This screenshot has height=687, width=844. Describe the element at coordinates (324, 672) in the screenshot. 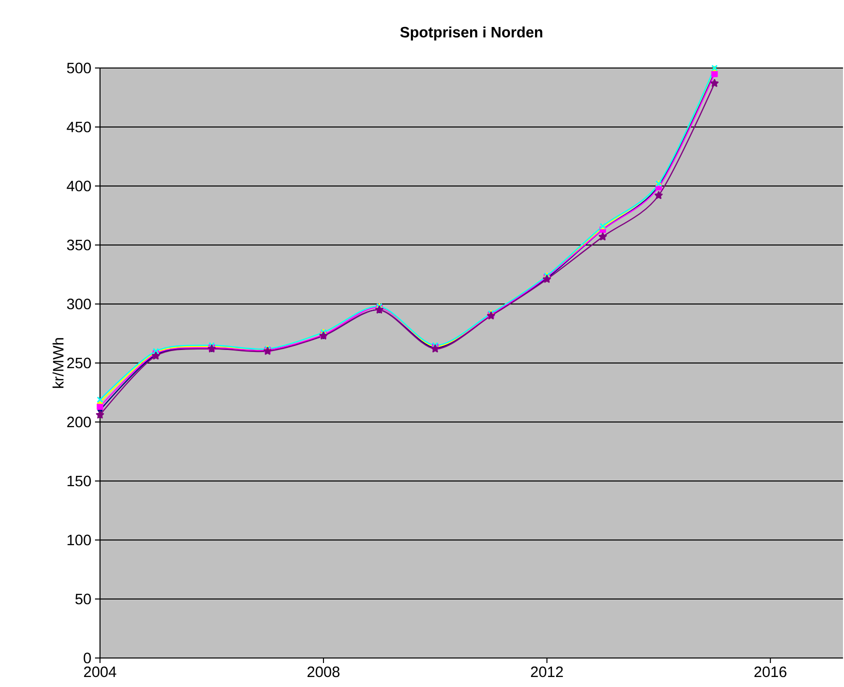

I see `x-tick-label: 2008` at that location.